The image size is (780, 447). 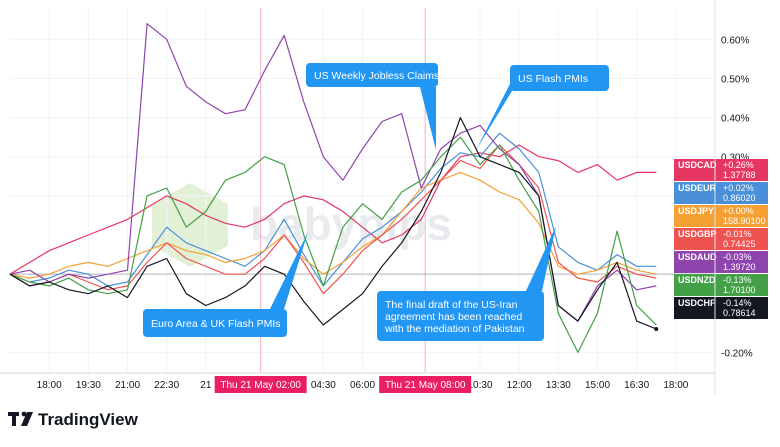 What do you see at coordinates (453, 317) in the screenshot?
I see `callout-text-3-1: agreement has been reached` at bounding box center [453, 317].